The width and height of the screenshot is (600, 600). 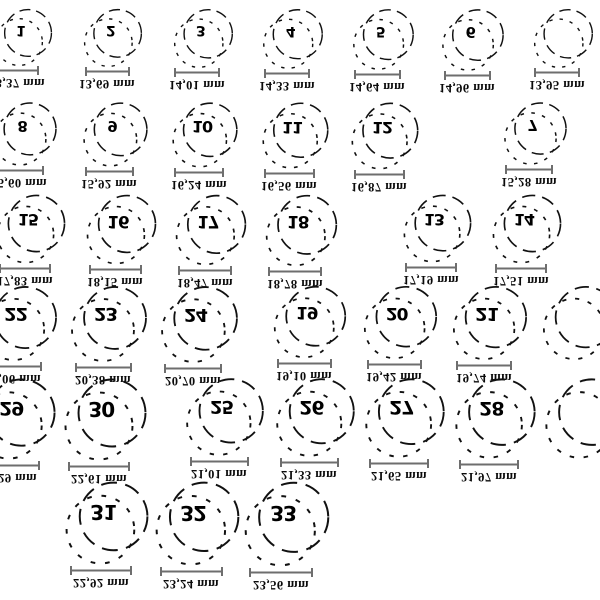 I want to click on ring-size-number: 18, so click(x=297, y=221).